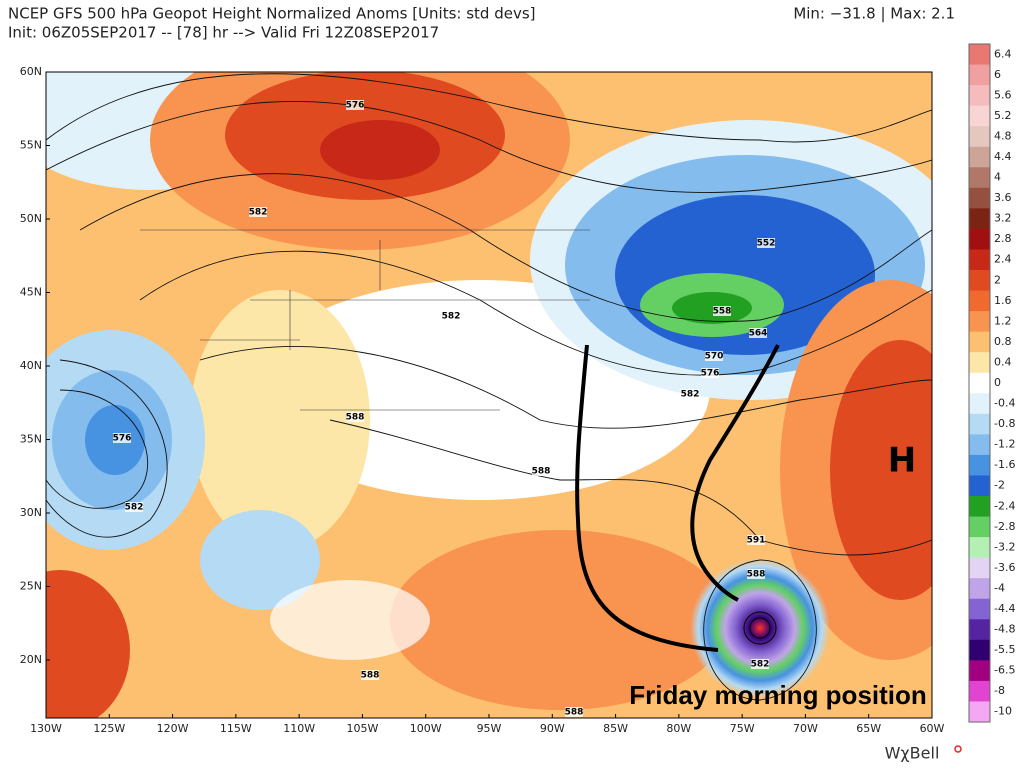  I want to click on lat-label: 35N, so click(31, 439).